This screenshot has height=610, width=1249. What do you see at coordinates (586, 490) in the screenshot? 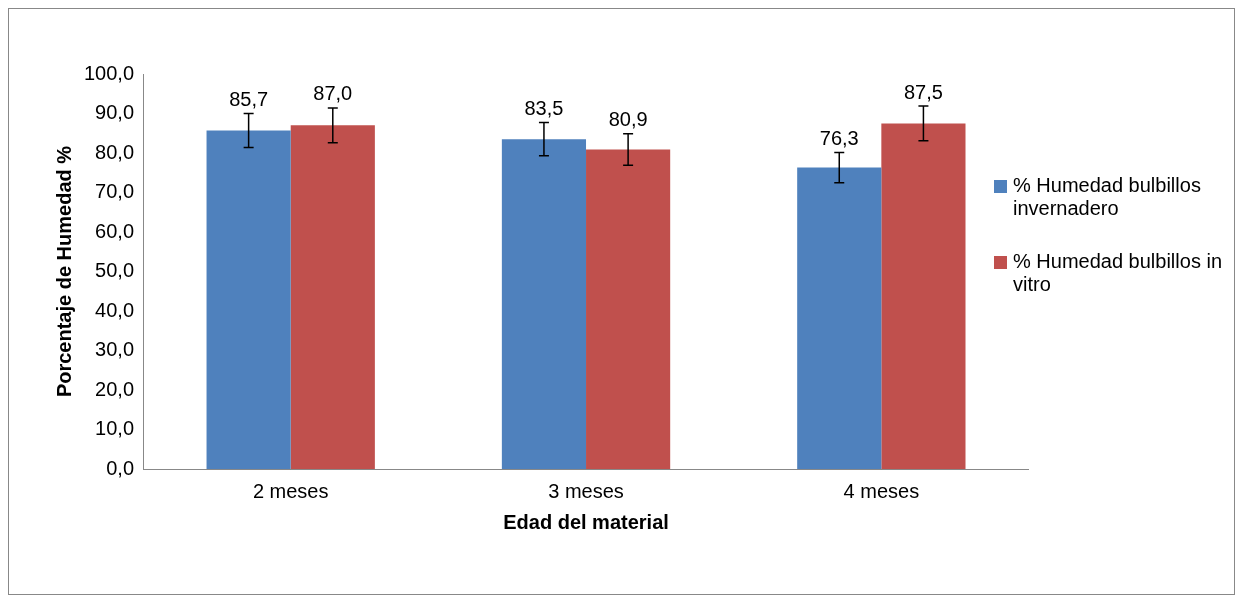
I see `x-tick-label: 3 meses` at bounding box center [586, 490].